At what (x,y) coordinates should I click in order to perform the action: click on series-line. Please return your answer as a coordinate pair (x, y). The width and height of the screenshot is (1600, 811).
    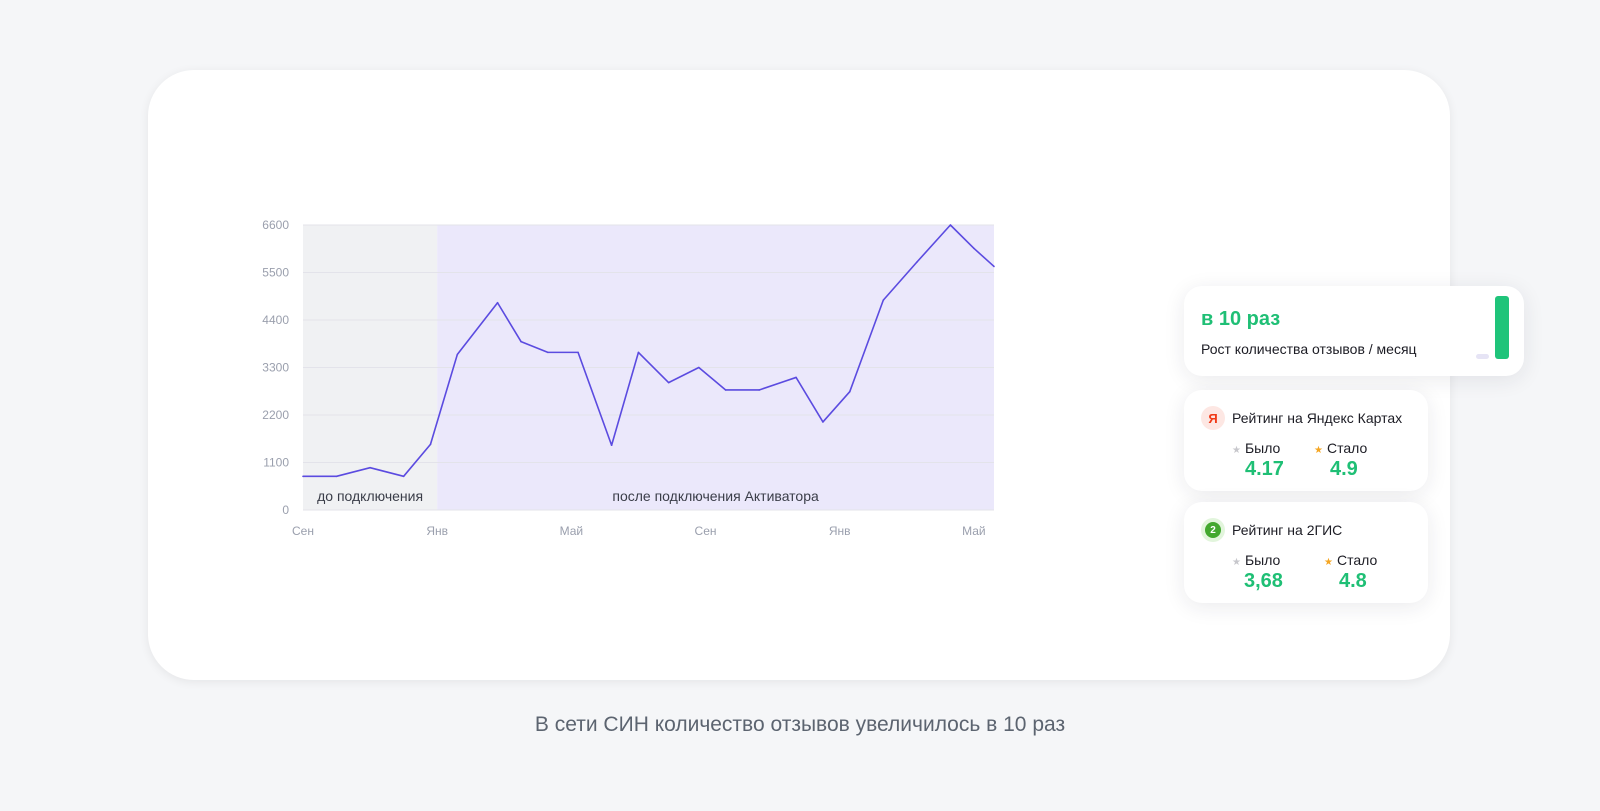
    Looking at the image, I should click on (649, 351).